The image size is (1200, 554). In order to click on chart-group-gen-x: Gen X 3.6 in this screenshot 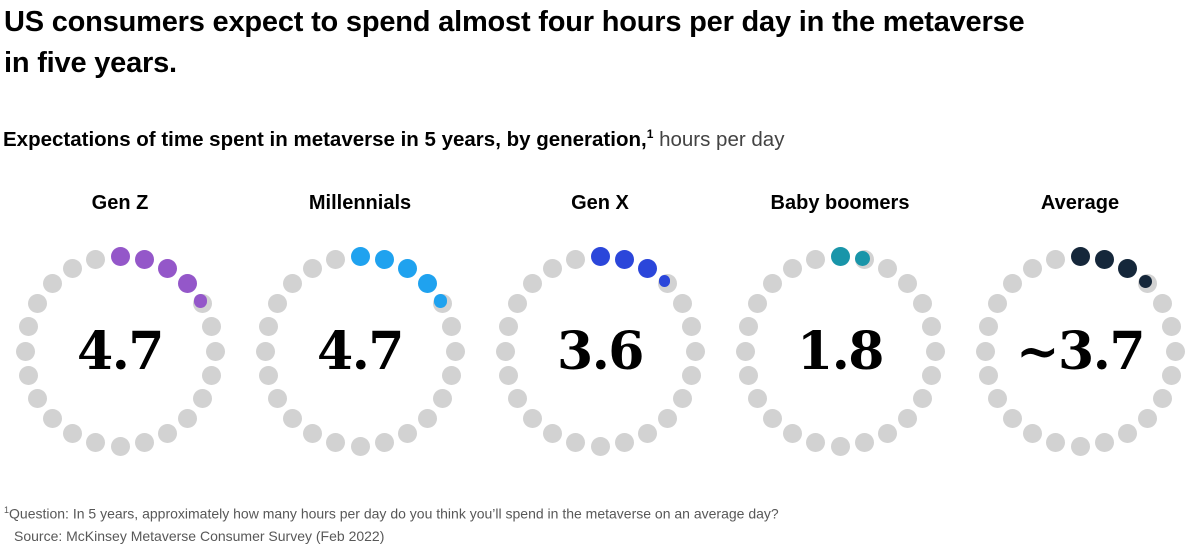, I will do `click(600, 325)`.